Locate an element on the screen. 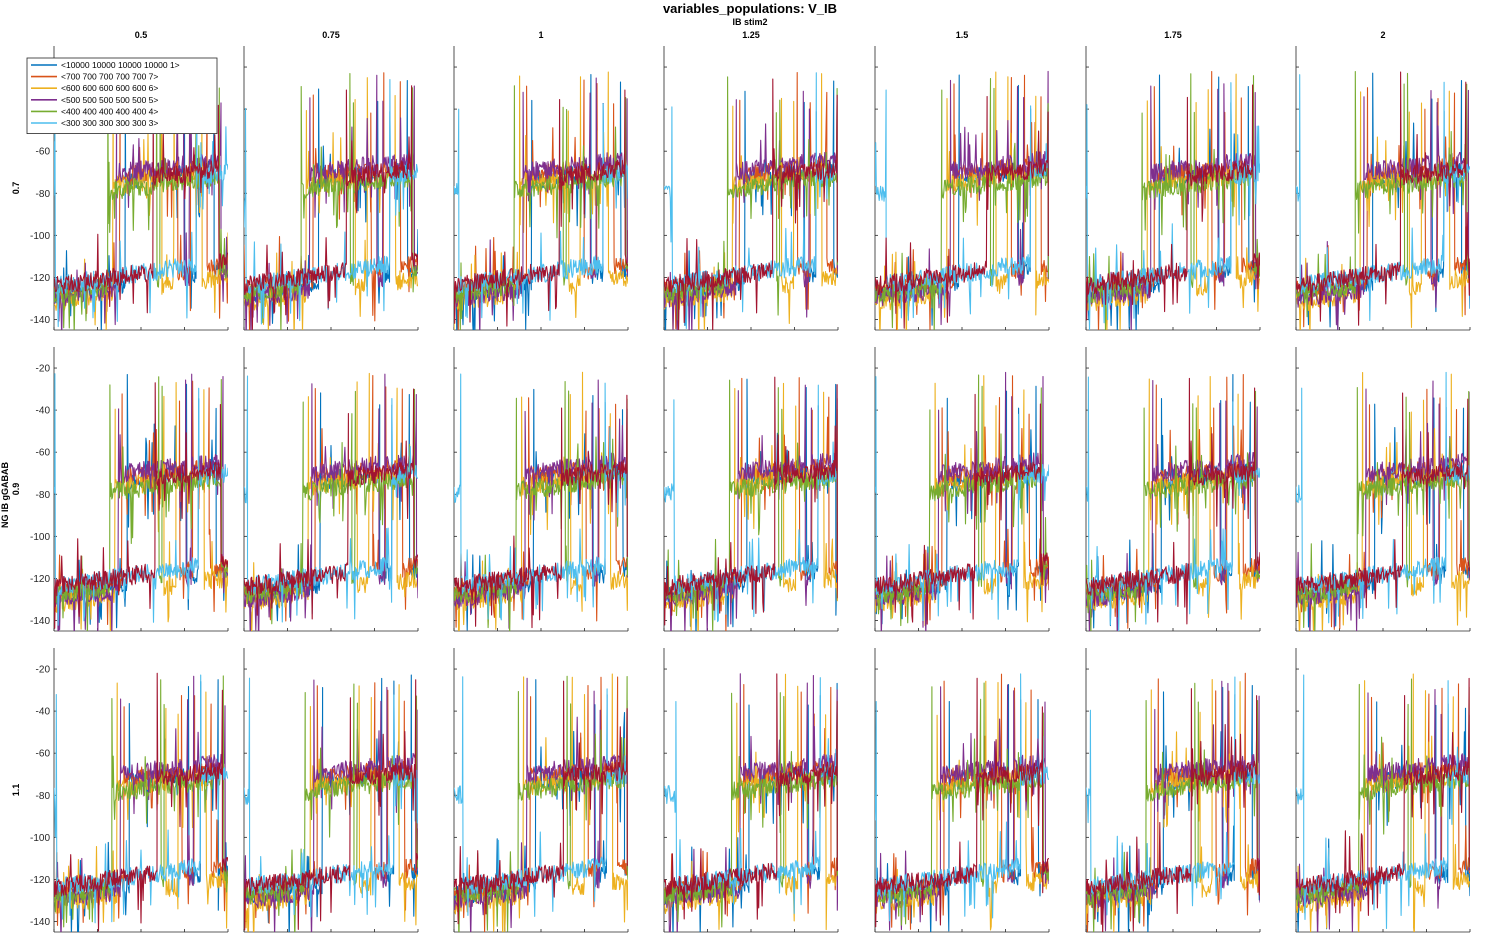 The image size is (1500, 938). column-header: 1.5 is located at coordinates (962, 35).